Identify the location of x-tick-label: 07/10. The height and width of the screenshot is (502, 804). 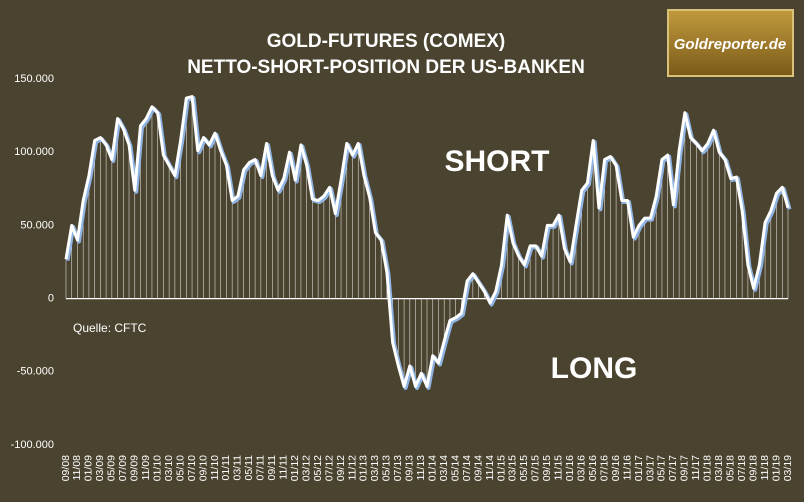
(192, 468).